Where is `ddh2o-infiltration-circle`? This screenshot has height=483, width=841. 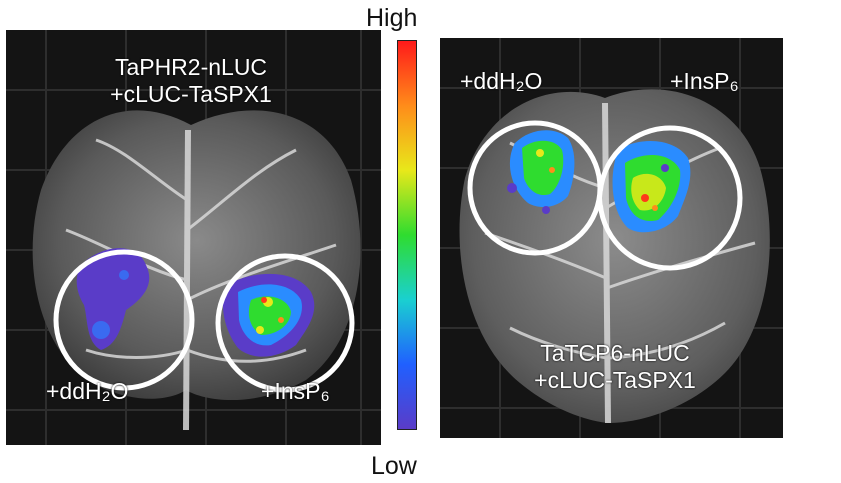 ddh2o-infiltration-circle is located at coordinates (124, 320).